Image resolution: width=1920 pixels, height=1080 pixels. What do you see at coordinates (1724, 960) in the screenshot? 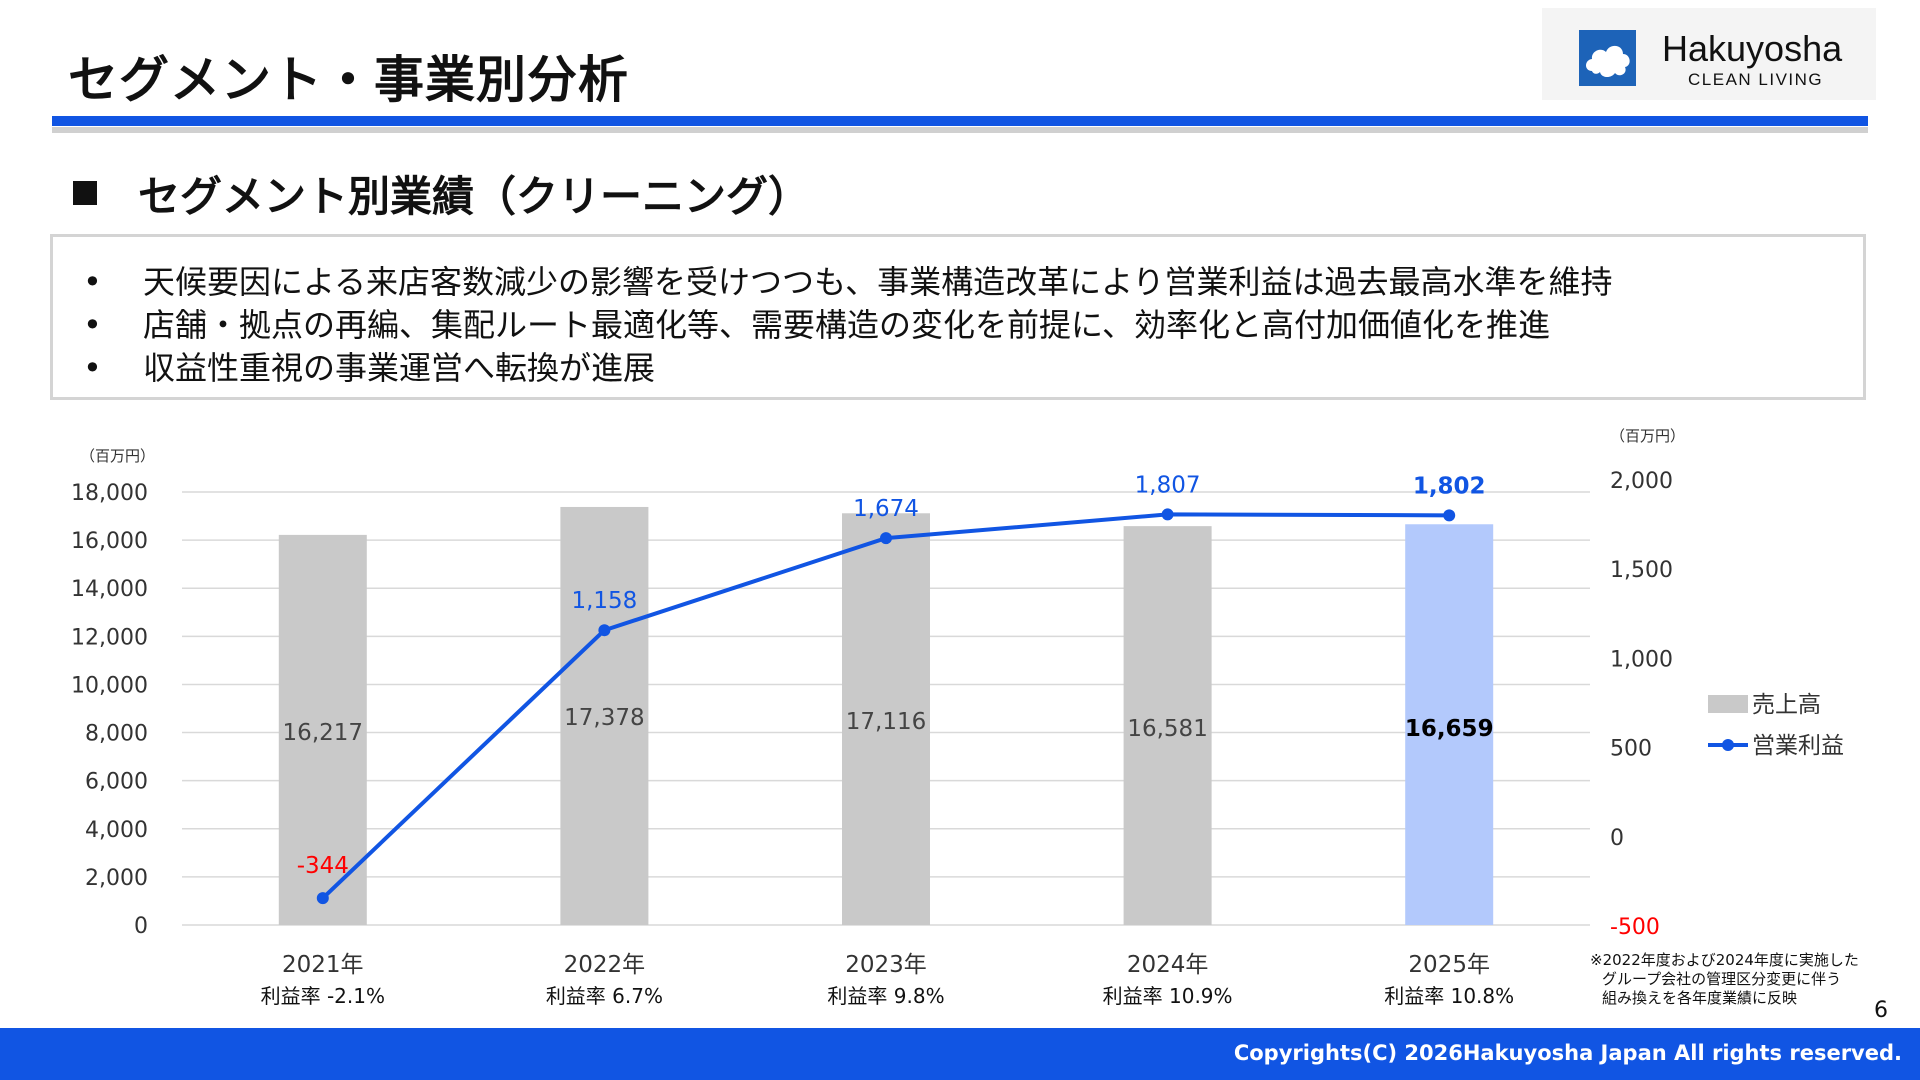
I see `footnote-line: ※2022年度および2024年度に実施した` at bounding box center [1724, 960].